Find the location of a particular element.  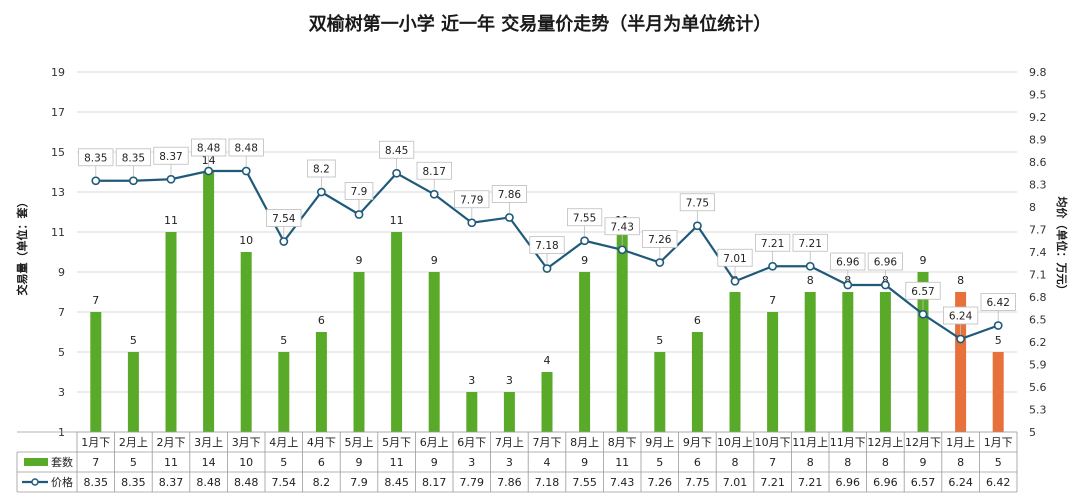

x-tick-label: 3月下 is located at coordinates (246, 442).